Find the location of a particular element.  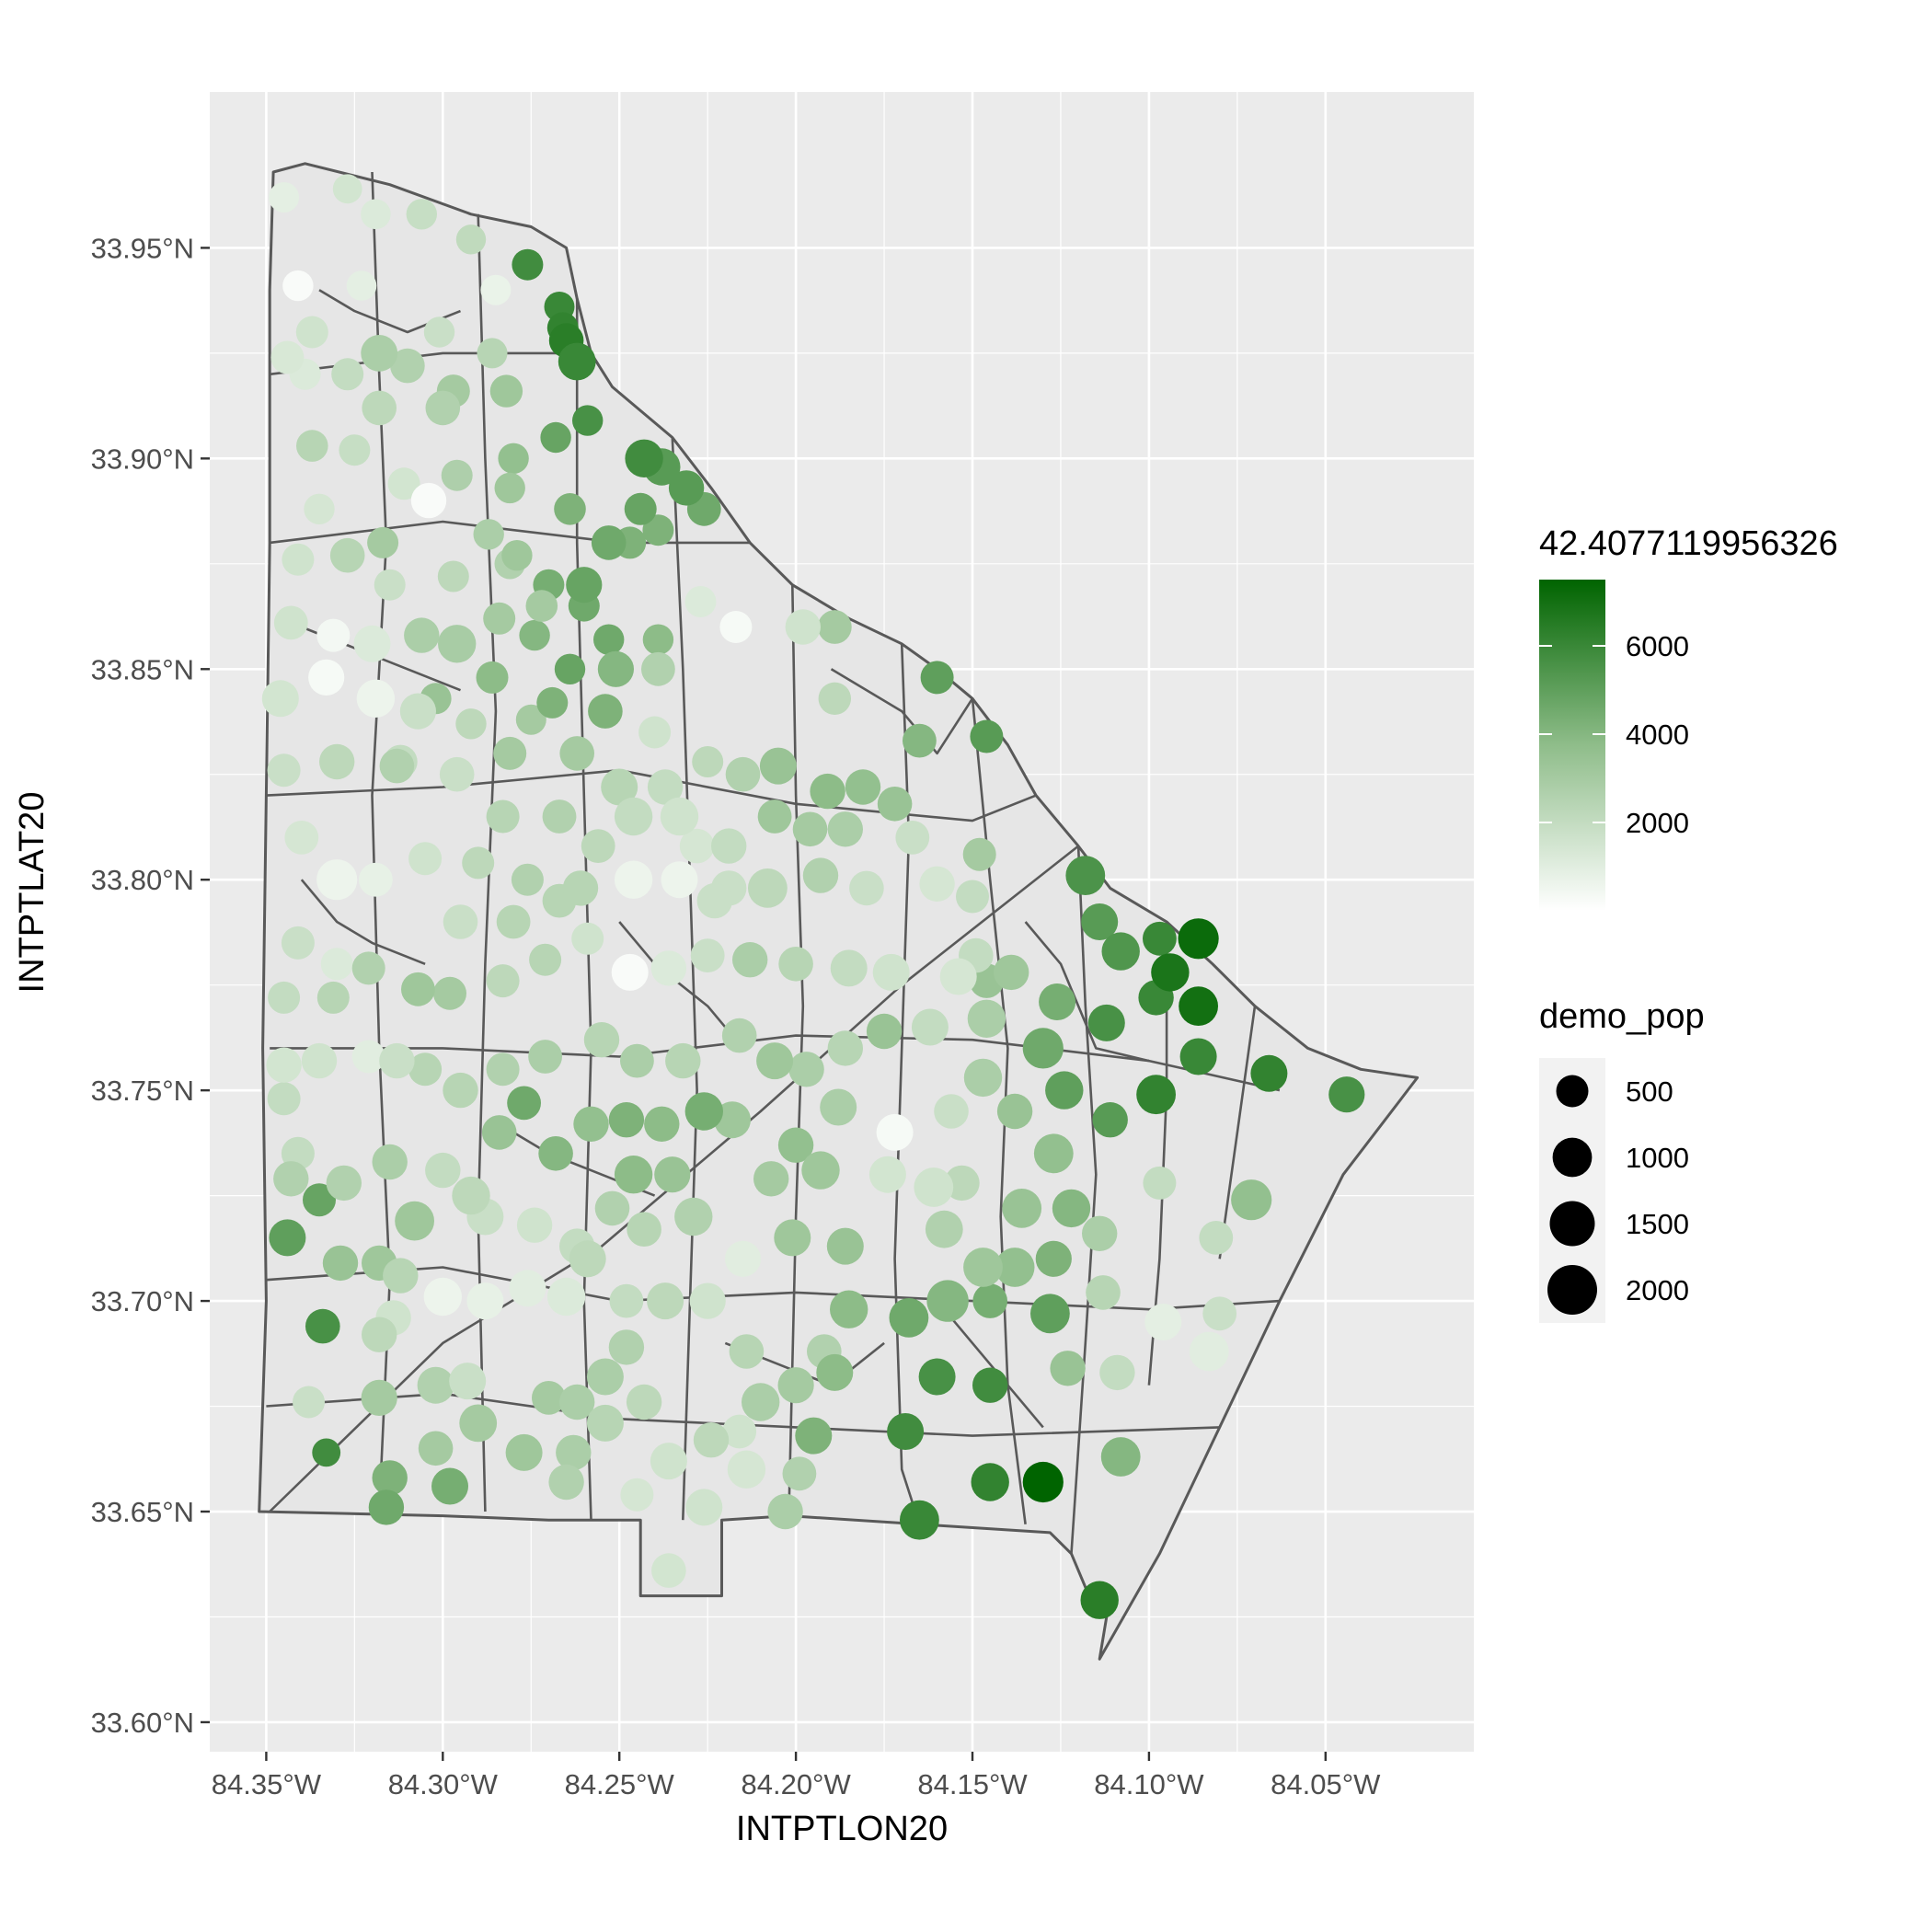

x-tick-label: 84.10°W is located at coordinates (1149, 1784).